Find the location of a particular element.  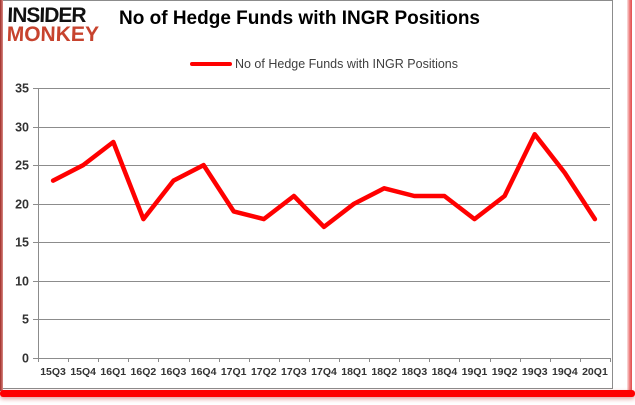

x-axis-label: 19Q1 is located at coordinates (475, 372).